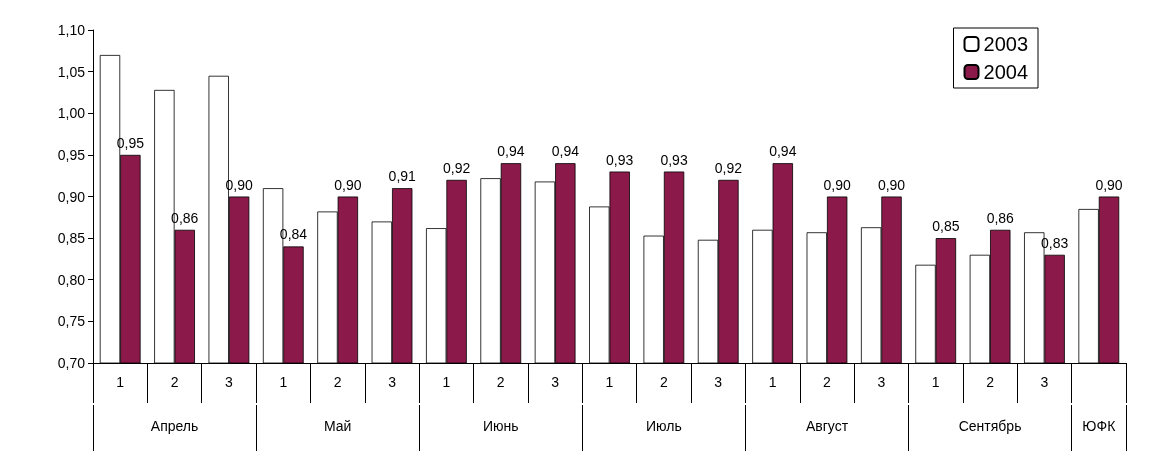 The image size is (1149, 463). What do you see at coordinates (990, 426) in the screenshot?
I see `text: Сентябрь` at bounding box center [990, 426].